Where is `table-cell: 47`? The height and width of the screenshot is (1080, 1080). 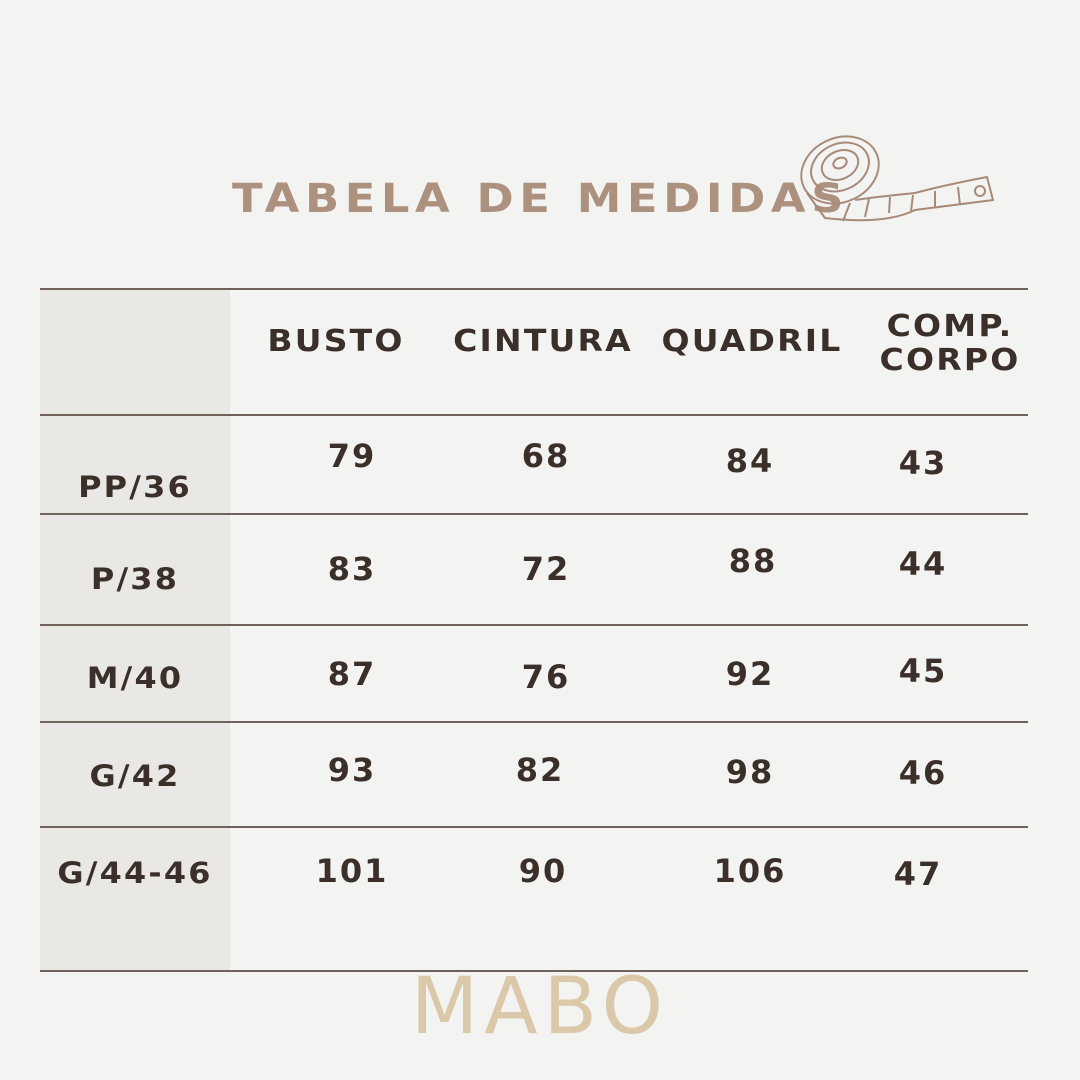 table-cell: 47 is located at coordinates (918, 874).